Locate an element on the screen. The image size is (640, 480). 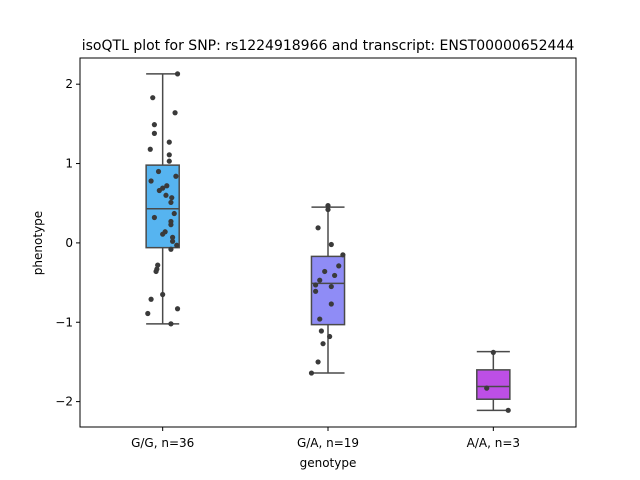
y-tick-label: 0 is located at coordinates (69, 243).